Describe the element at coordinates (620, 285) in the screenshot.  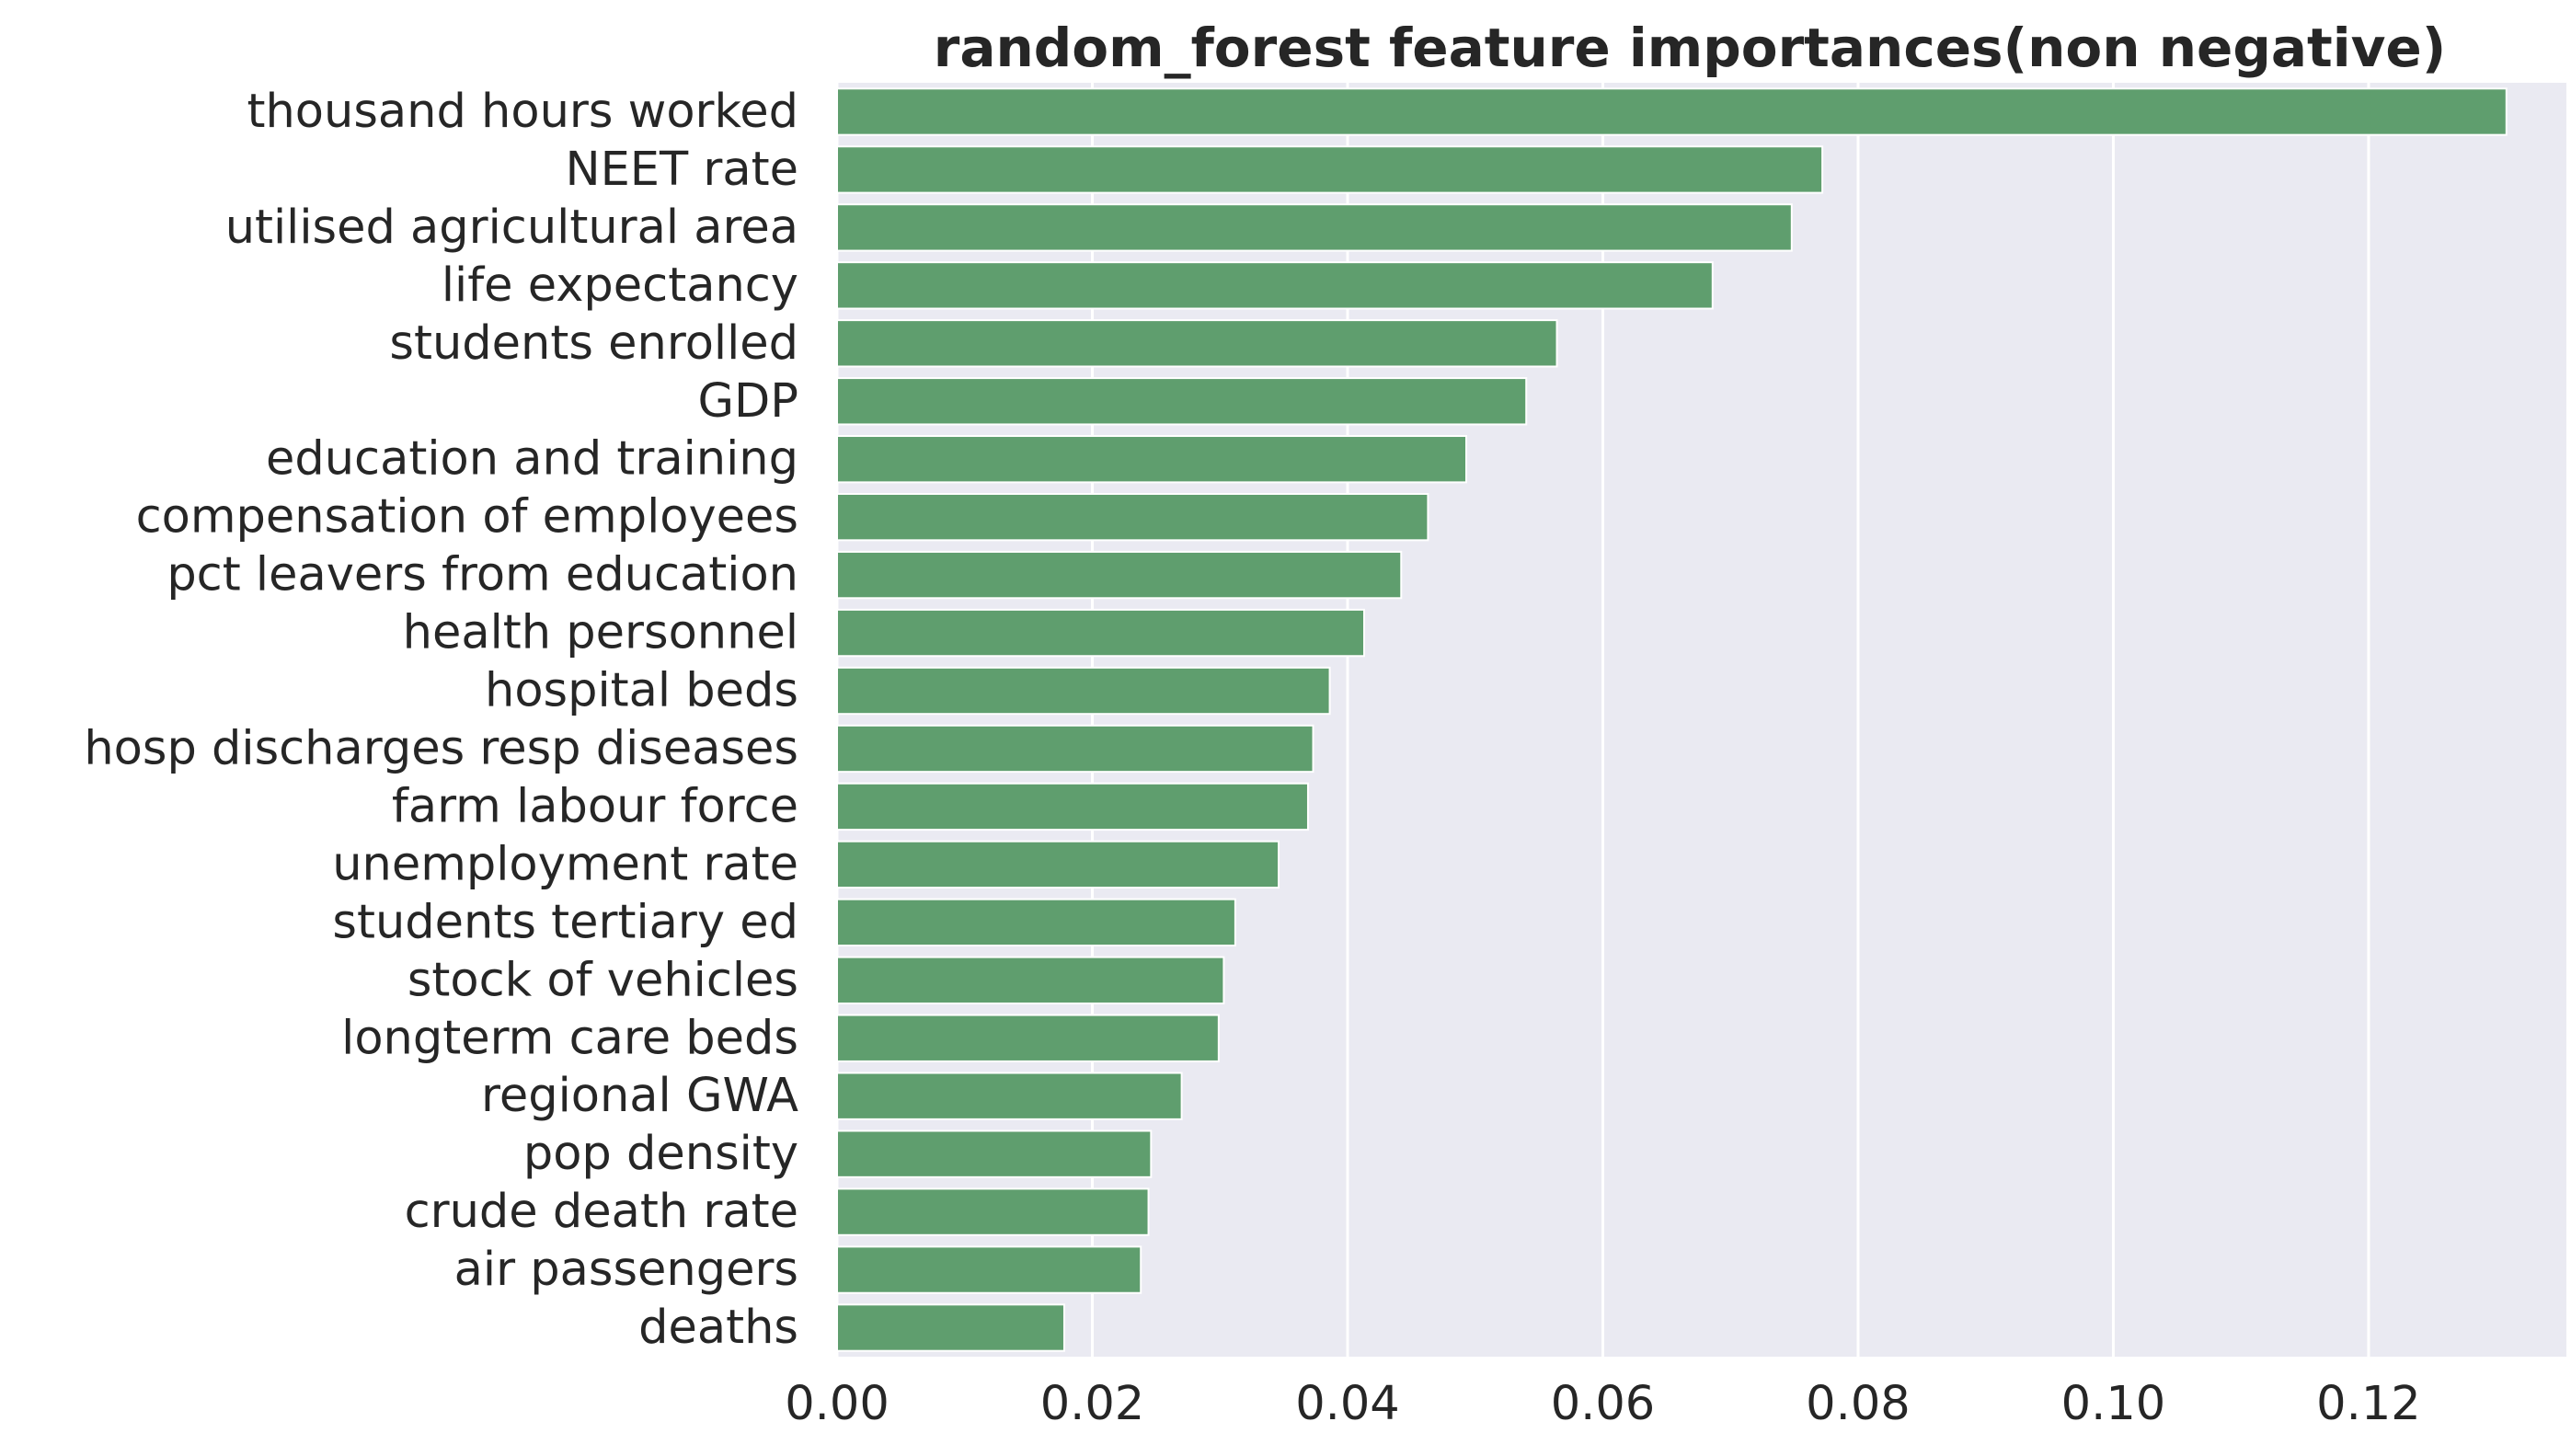
I see `y-tick-label: life expectancy` at that location.